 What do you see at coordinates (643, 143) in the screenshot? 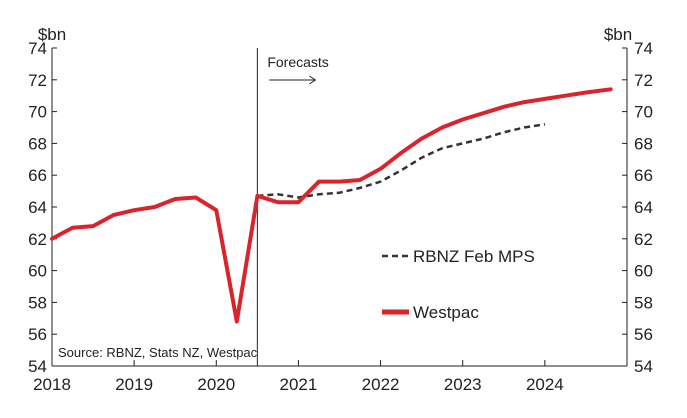
I see `right-y-tick-label: 68` at bounding box center [643, 143].